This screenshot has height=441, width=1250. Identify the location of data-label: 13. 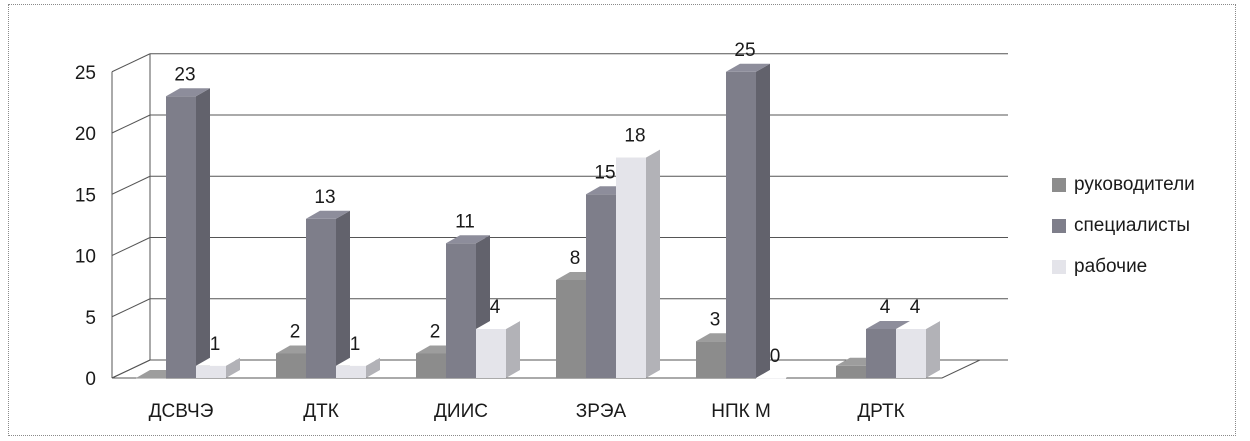
(324, 197).